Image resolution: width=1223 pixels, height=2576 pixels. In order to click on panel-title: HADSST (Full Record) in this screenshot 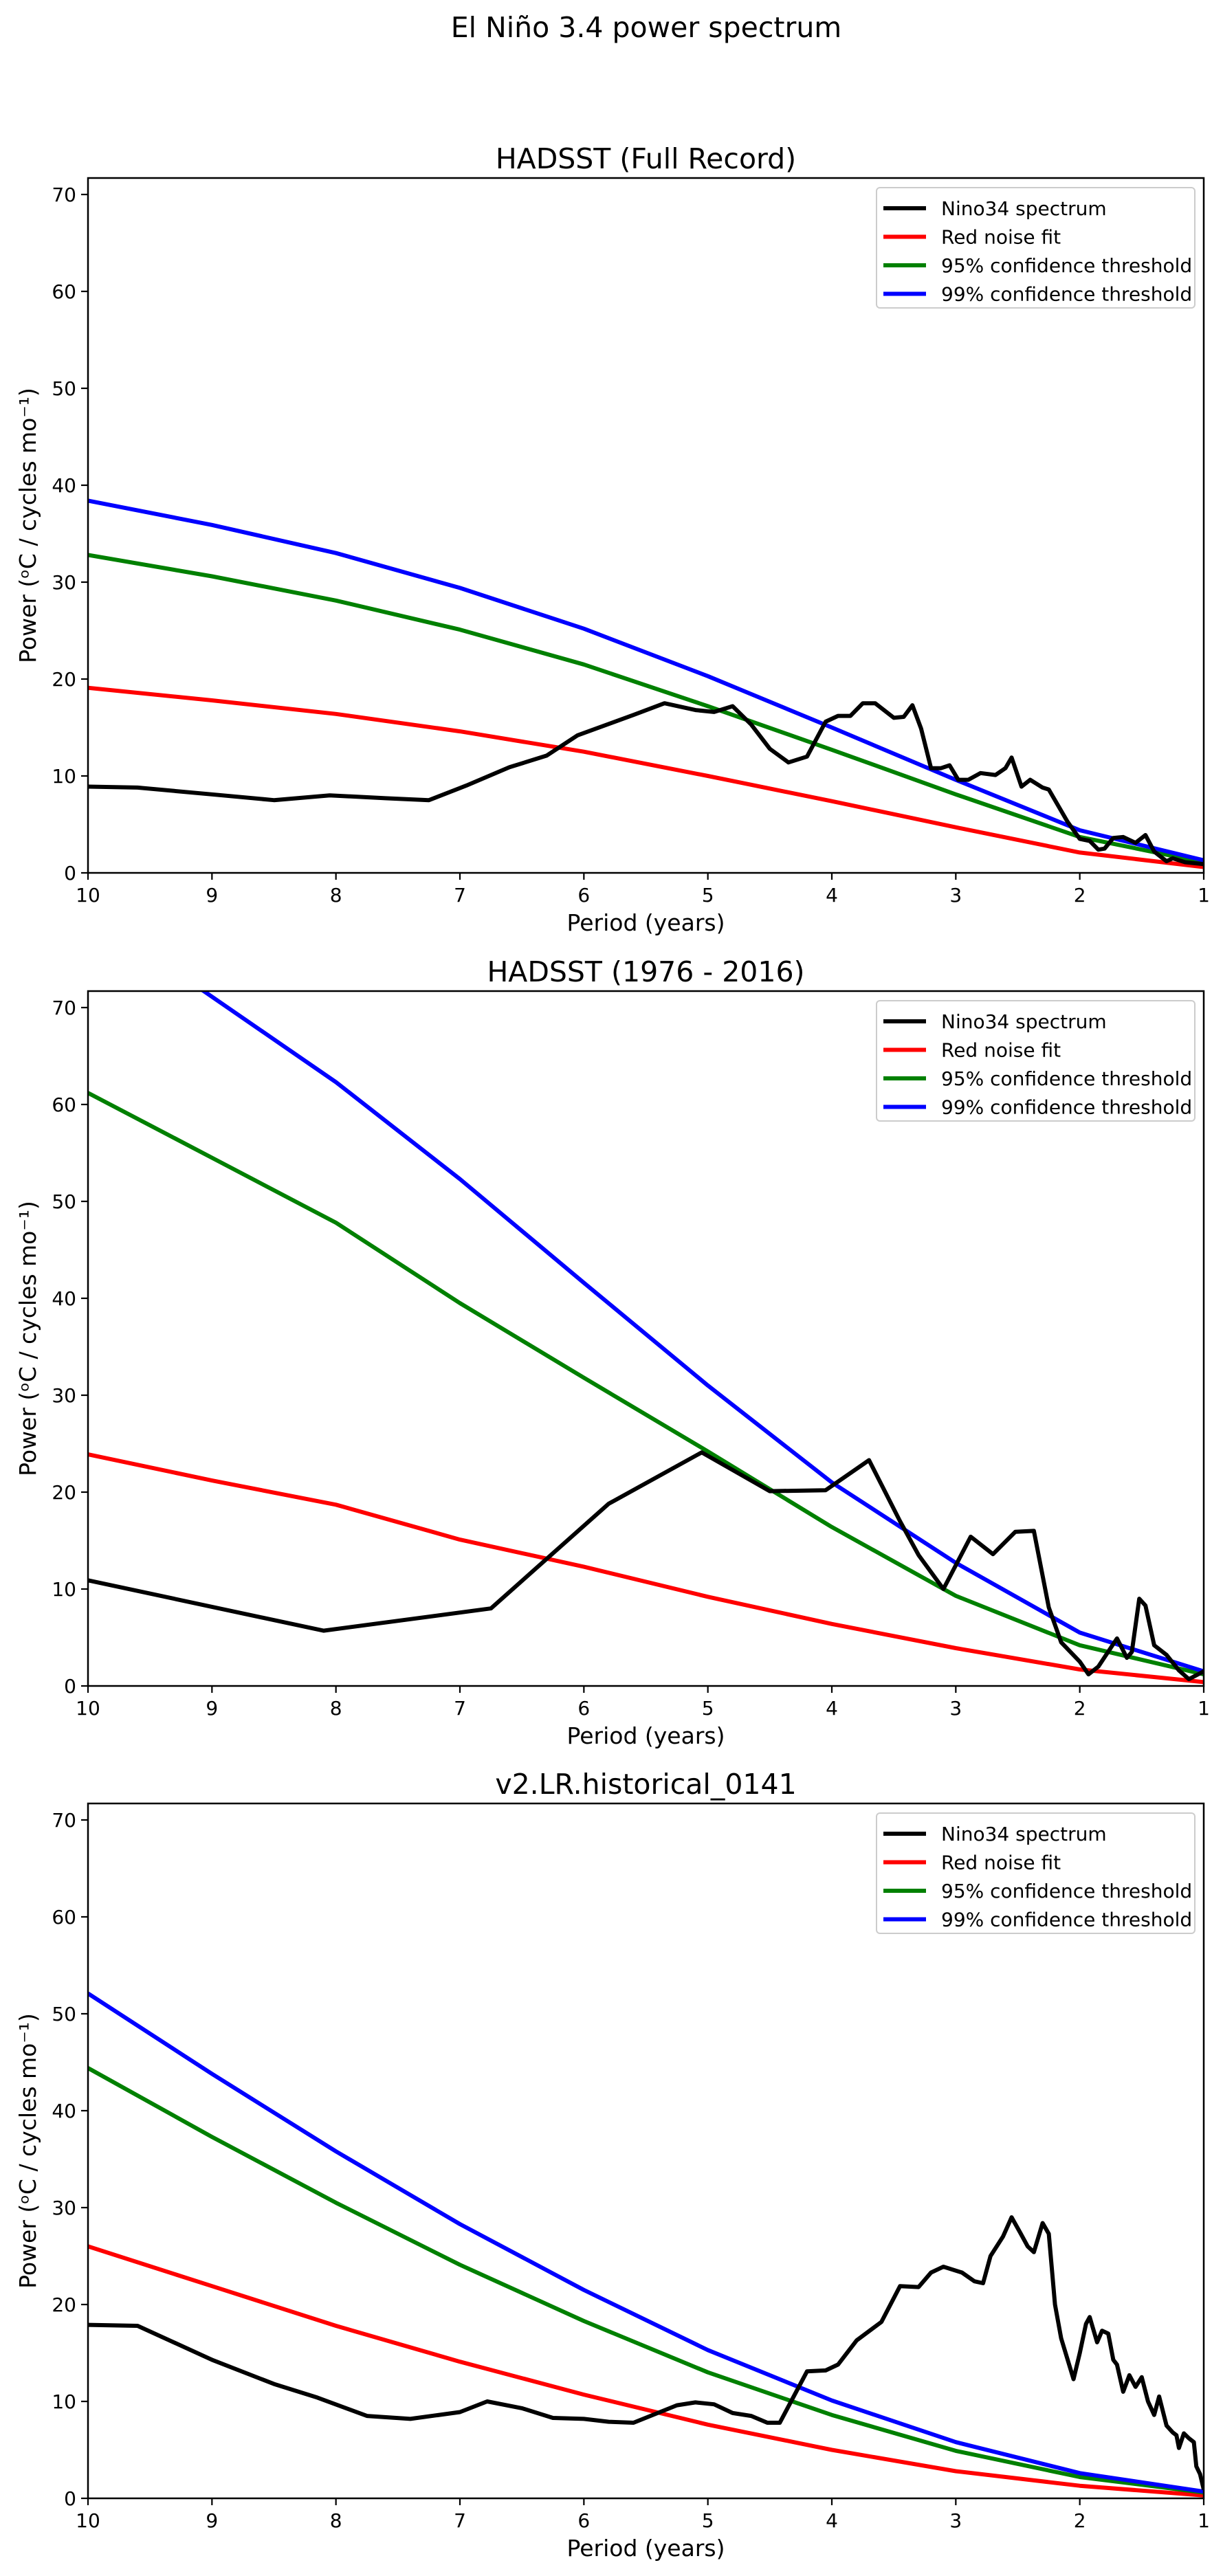, I will do `click(646, 158)`.